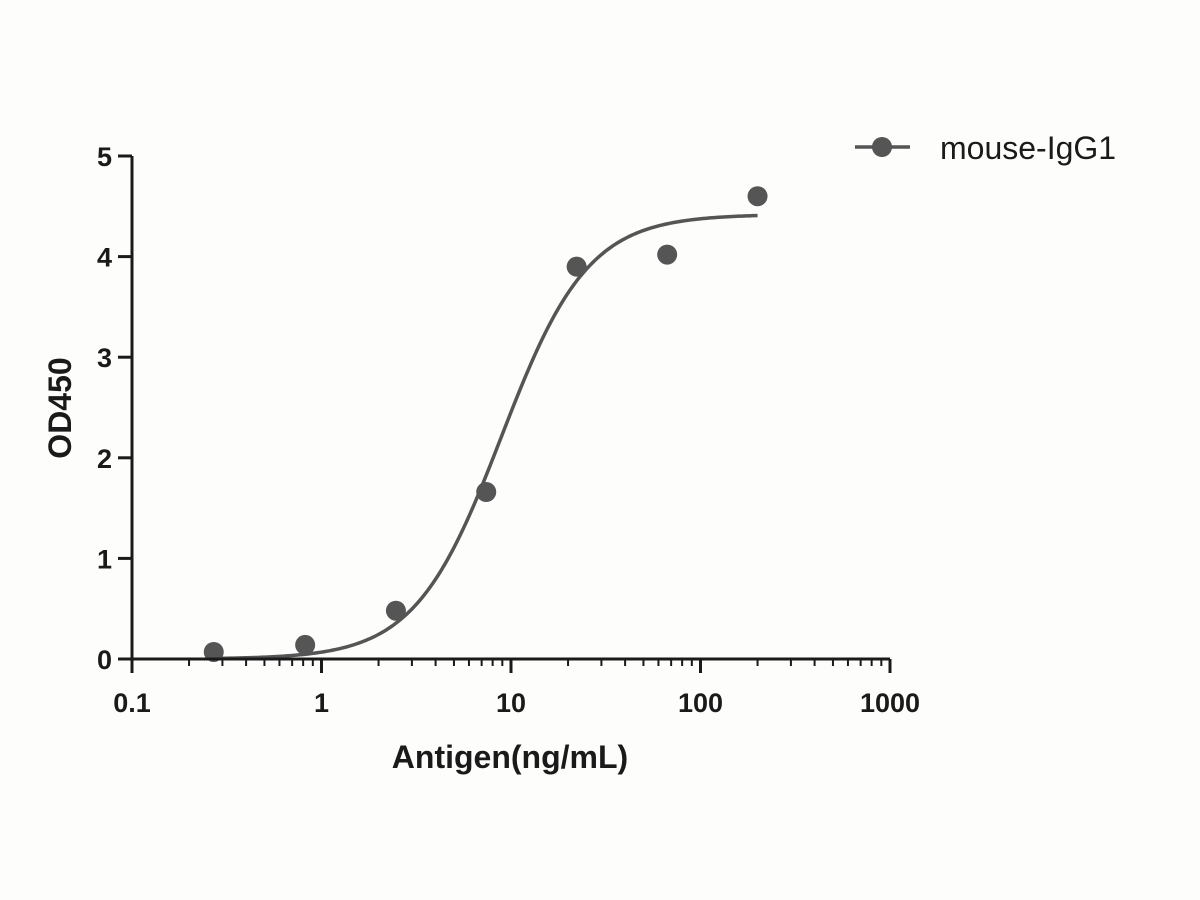  I want to click on x-ticks: 0.1 1 10 100 1000, so click(516, 688).